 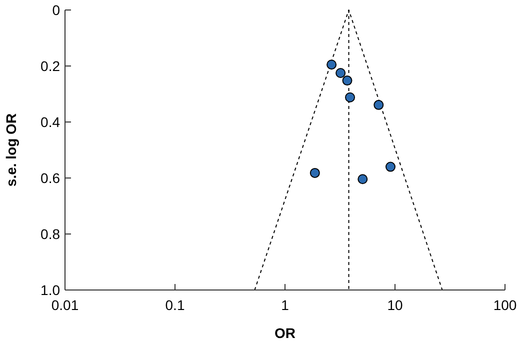 What do you see at coordinates (50, 178) in the screenshot?
I see `y-tick-label: 0.6` at bounding box center [50, 178].